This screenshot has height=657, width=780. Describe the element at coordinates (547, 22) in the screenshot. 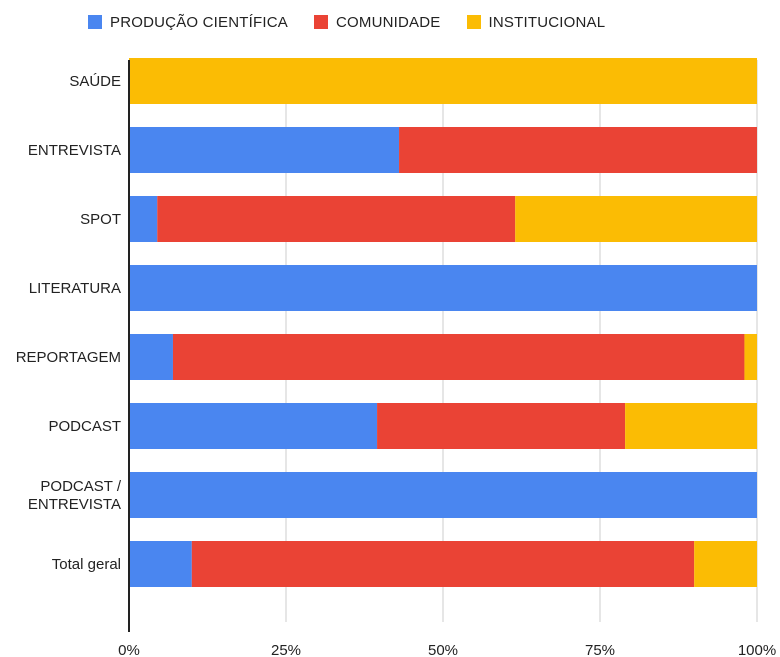

I see `legend-label-institucional: INSTITUCIONAL` at that location.